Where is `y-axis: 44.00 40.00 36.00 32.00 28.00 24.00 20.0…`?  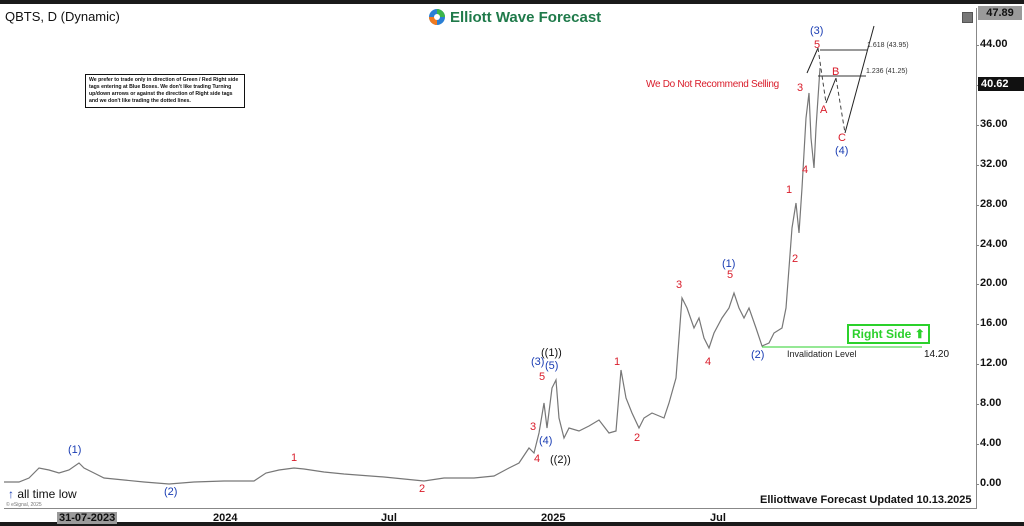 y-axis: 44.00 40.00 36.00 32.00 28.00 24.00 20.0… is located at coordinates (999, 256).